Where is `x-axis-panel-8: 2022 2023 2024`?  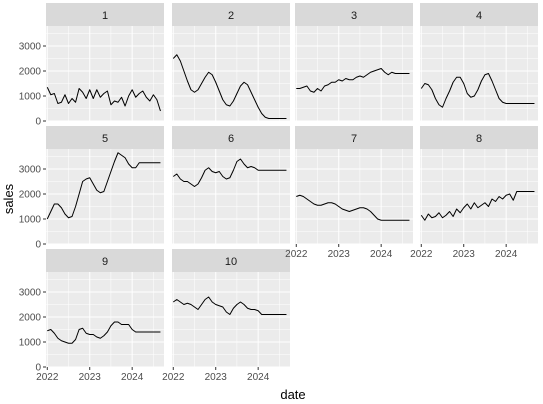
x-axis-panel-8: 2022 2023 2024 is located at coordinates (464, 252).